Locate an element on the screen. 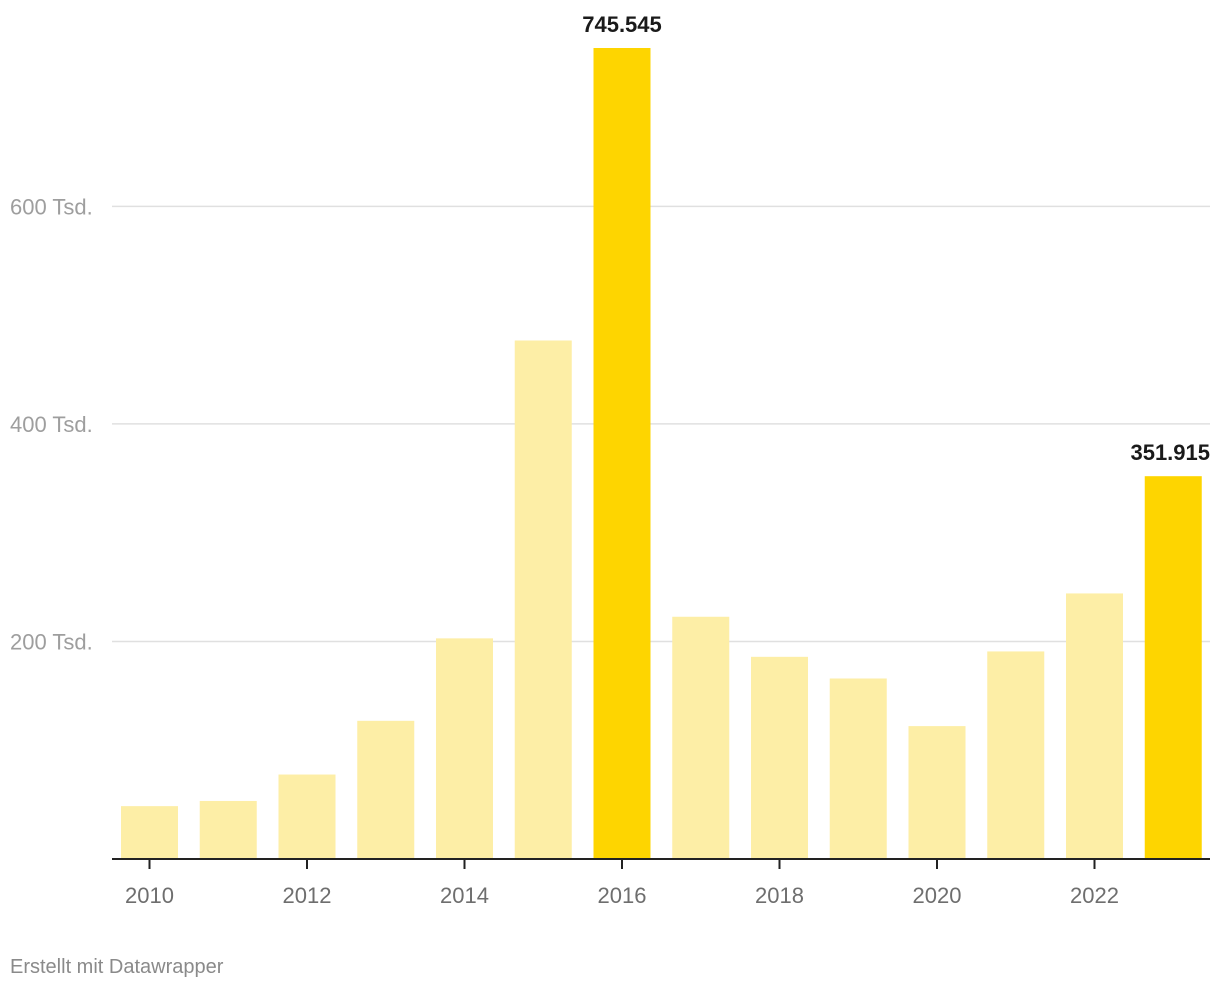 The height and width of the screenshot is (992, 1220). bar-2021 is located at coordinates (1016, 755).